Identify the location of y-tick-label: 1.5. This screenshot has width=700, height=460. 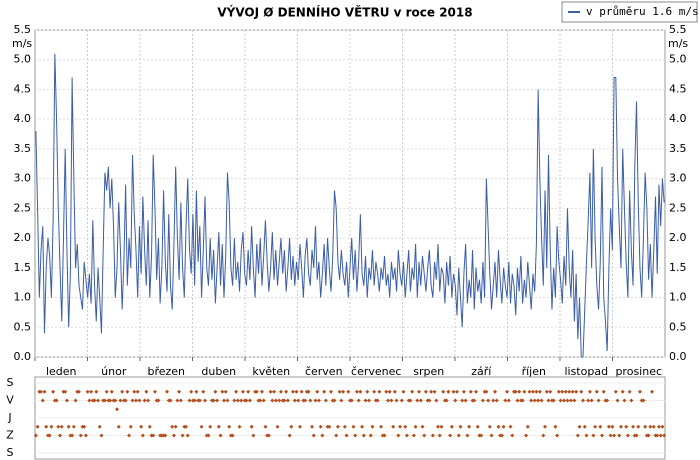
(23, 267).